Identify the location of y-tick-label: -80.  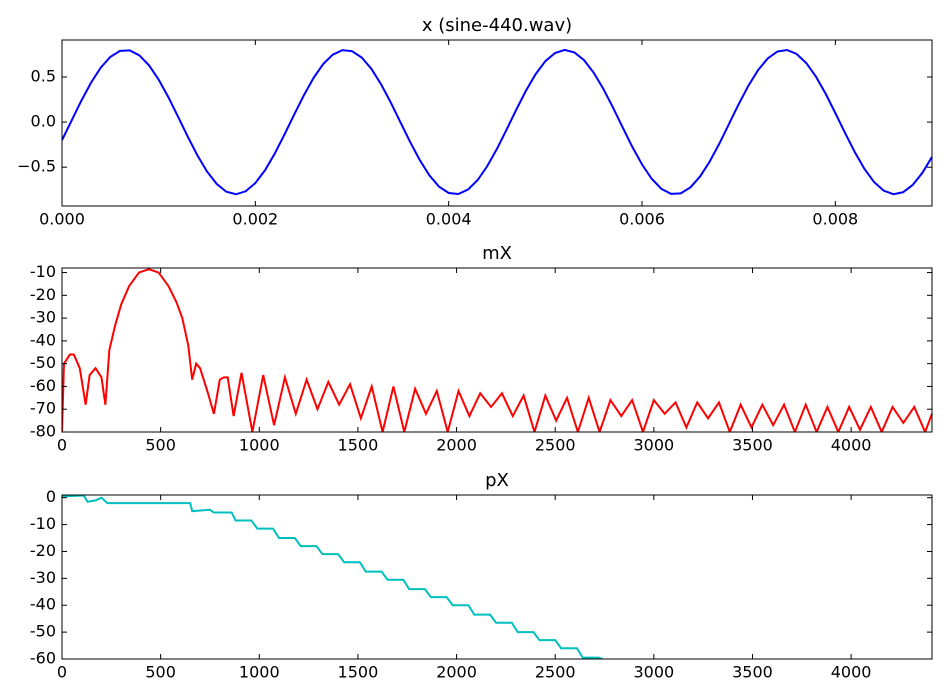
(43, 431).